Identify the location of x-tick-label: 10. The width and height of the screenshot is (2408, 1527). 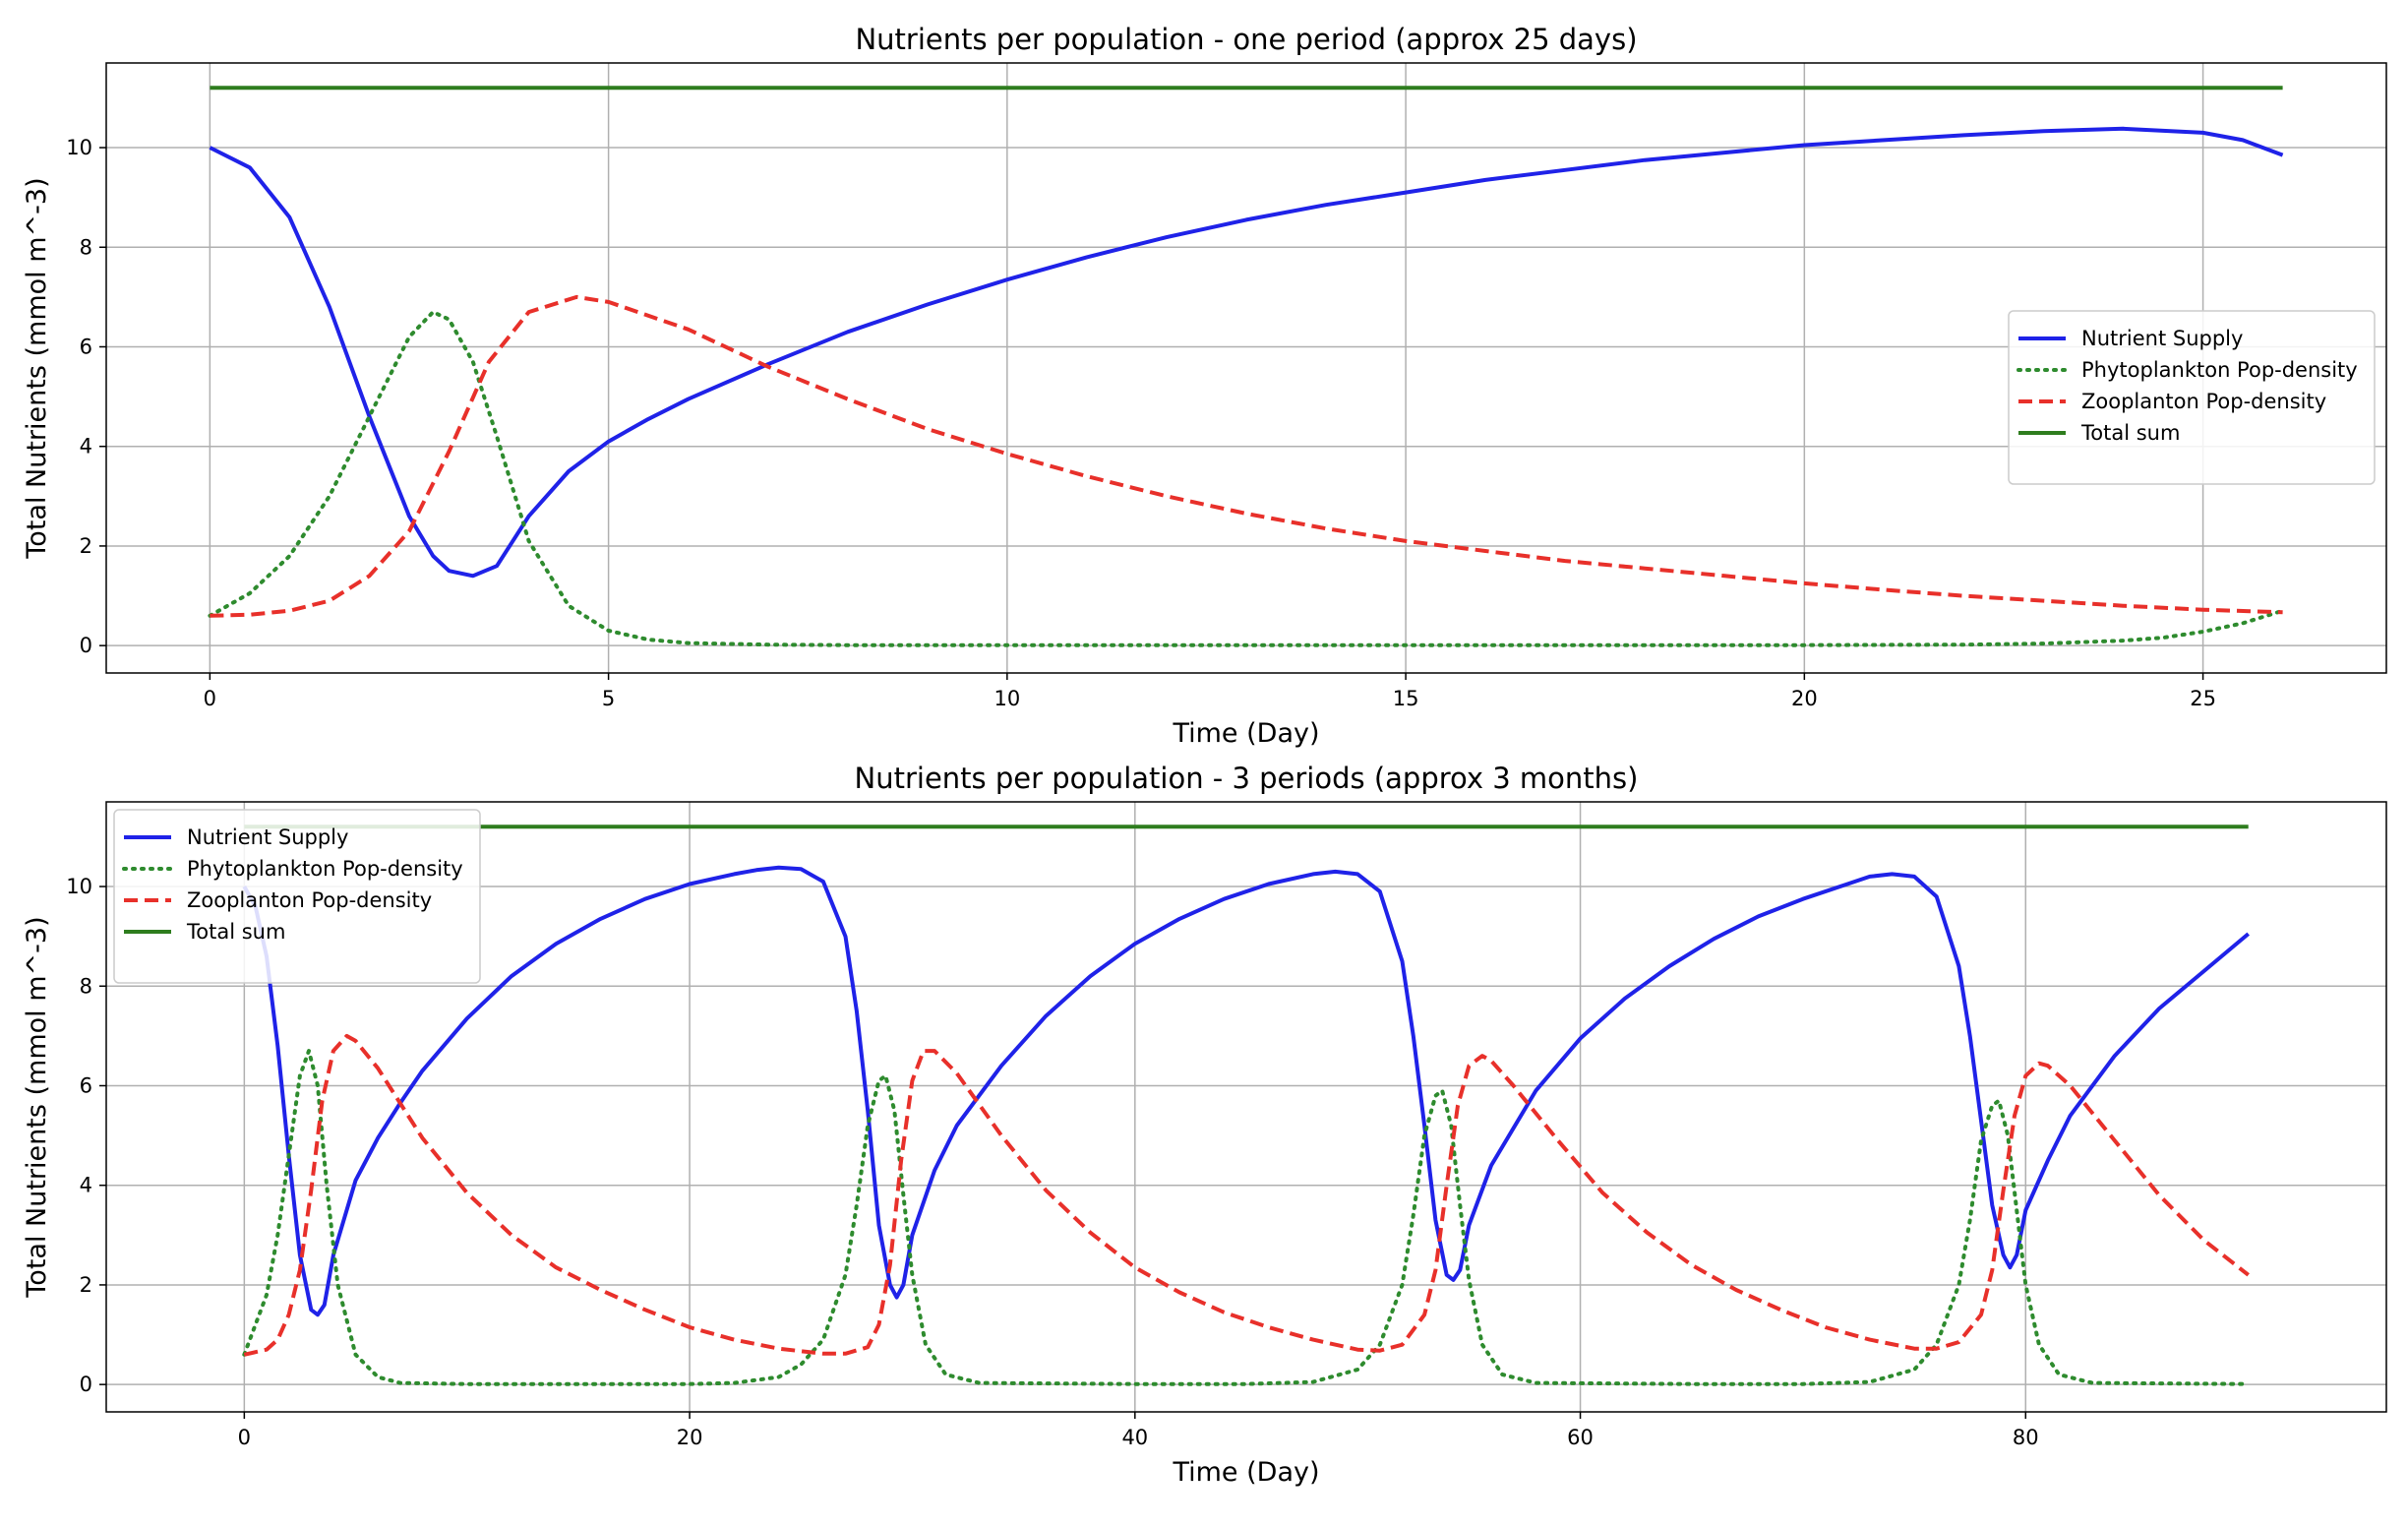
(1006, 698).